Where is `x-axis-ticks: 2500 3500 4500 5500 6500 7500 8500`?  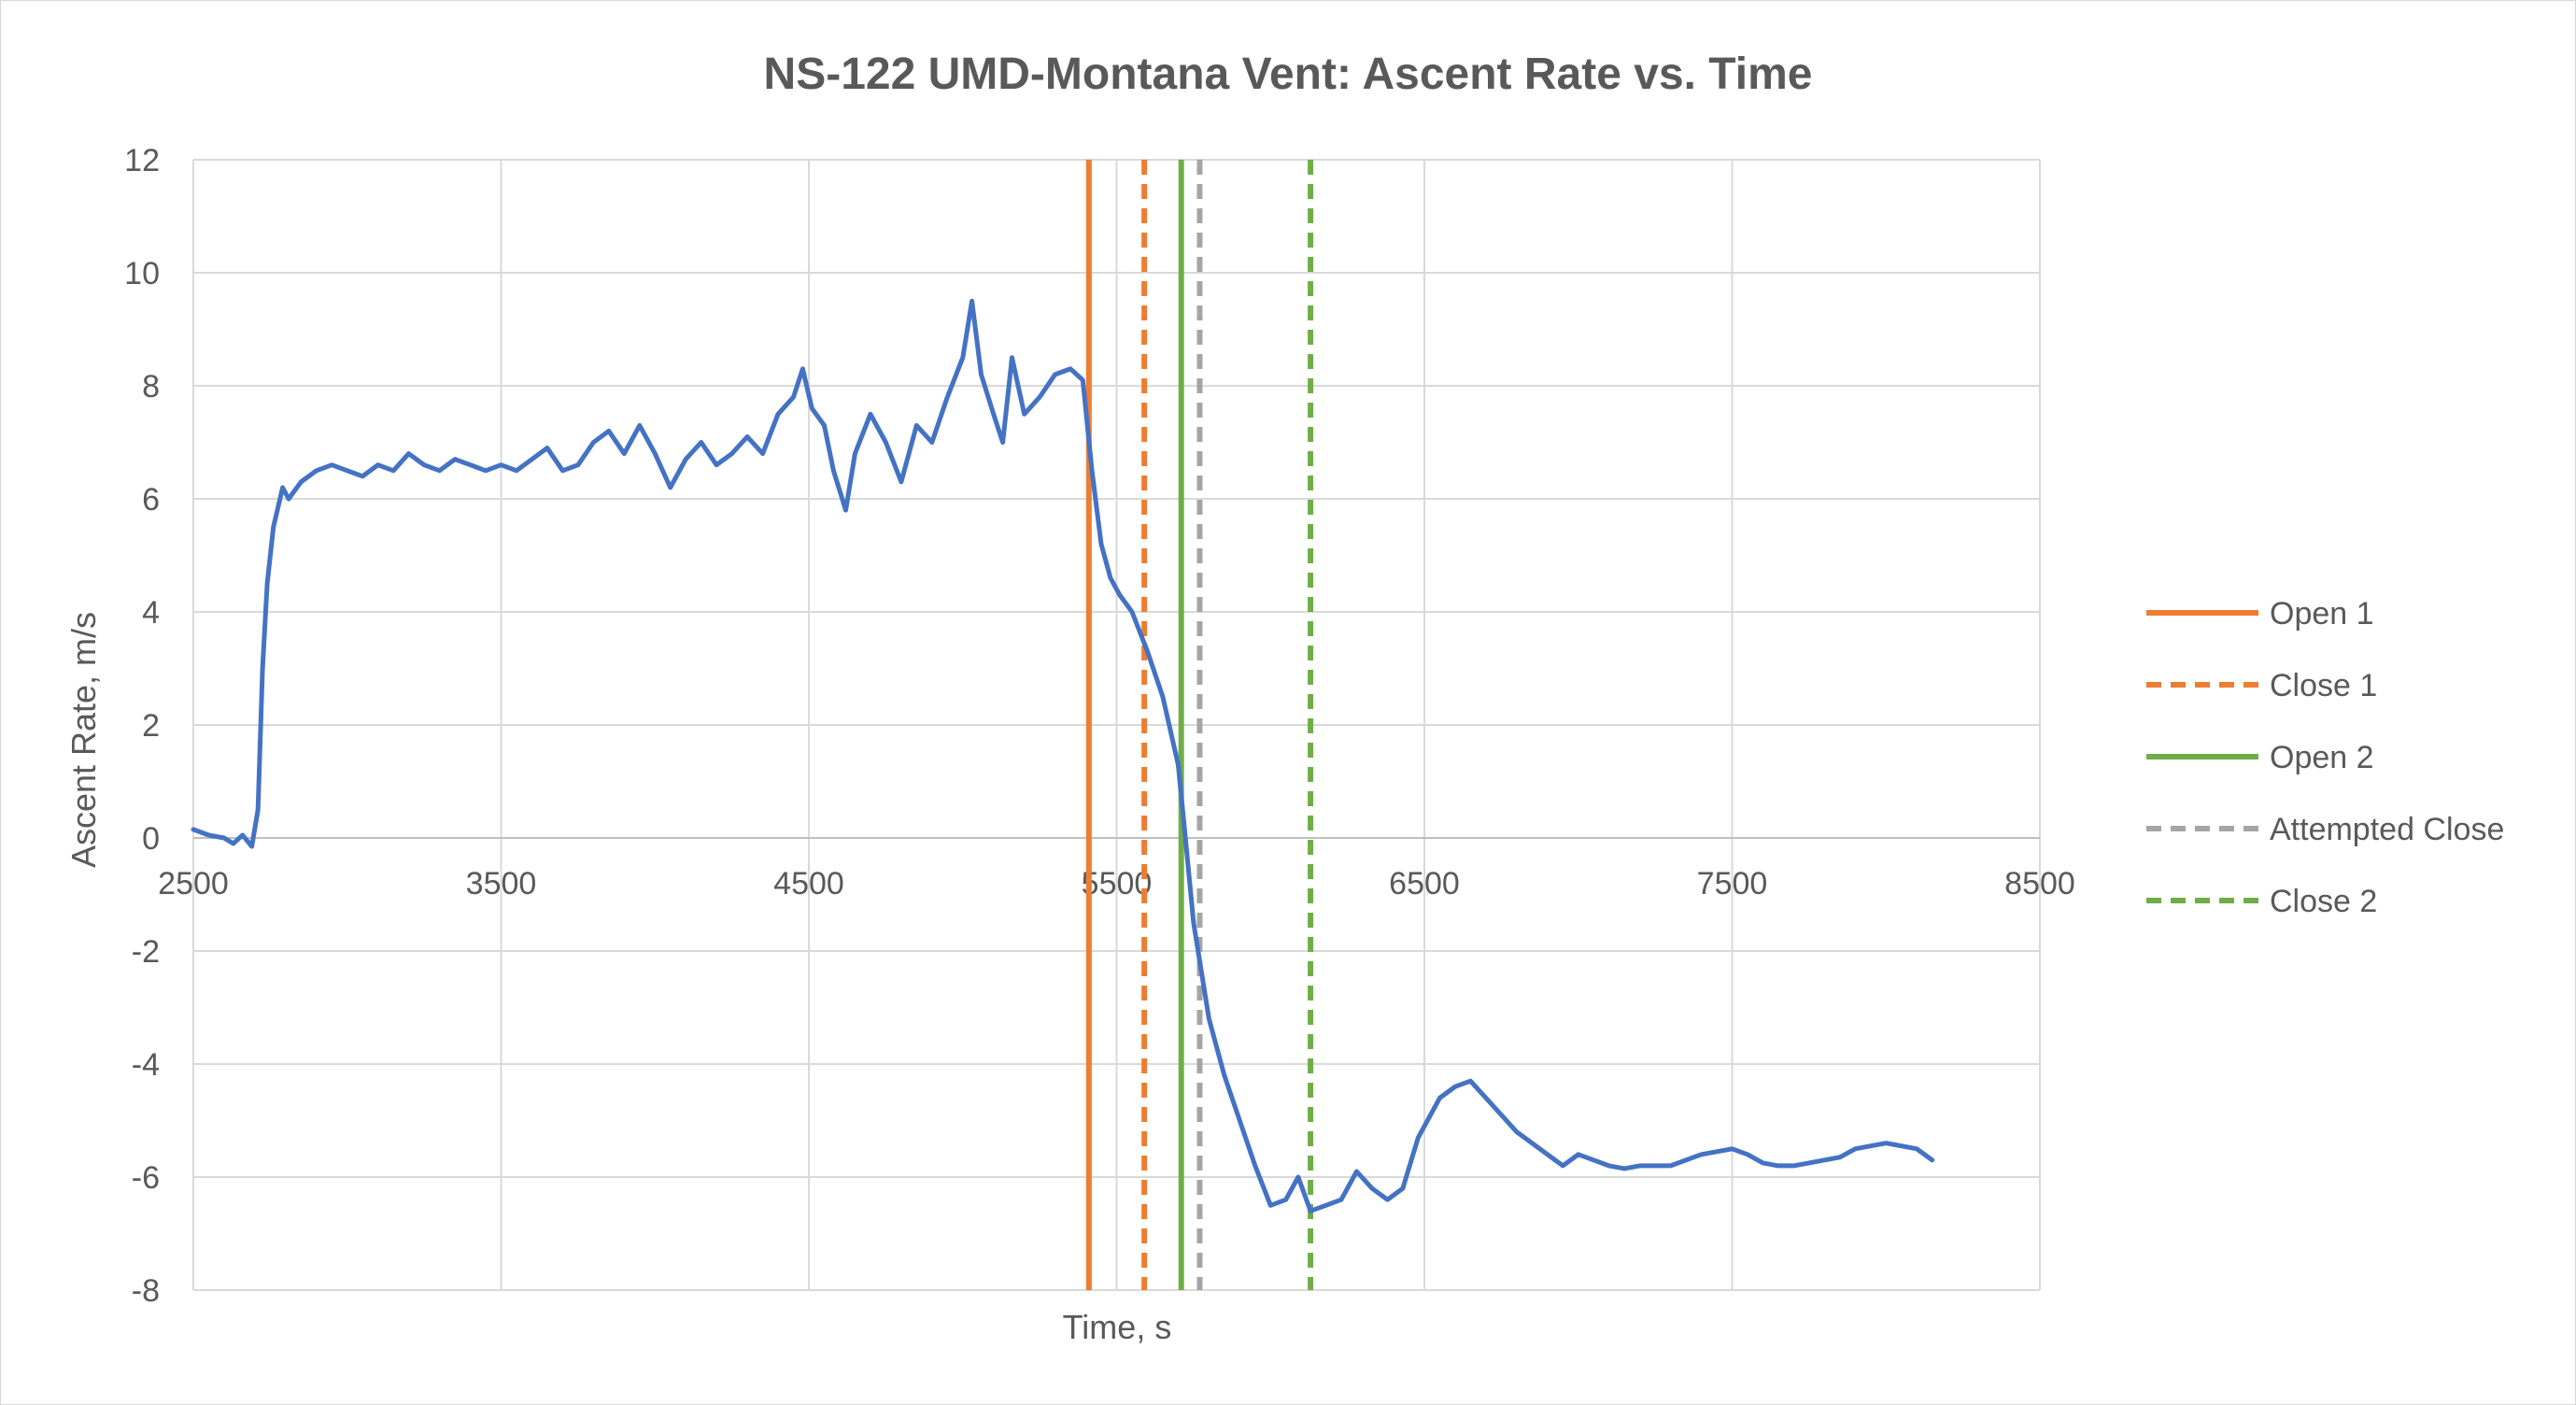 x-axis-ticks: 2500 3500 4500 5500 6500 7500 8500 is located at coordinates (1116, 884).